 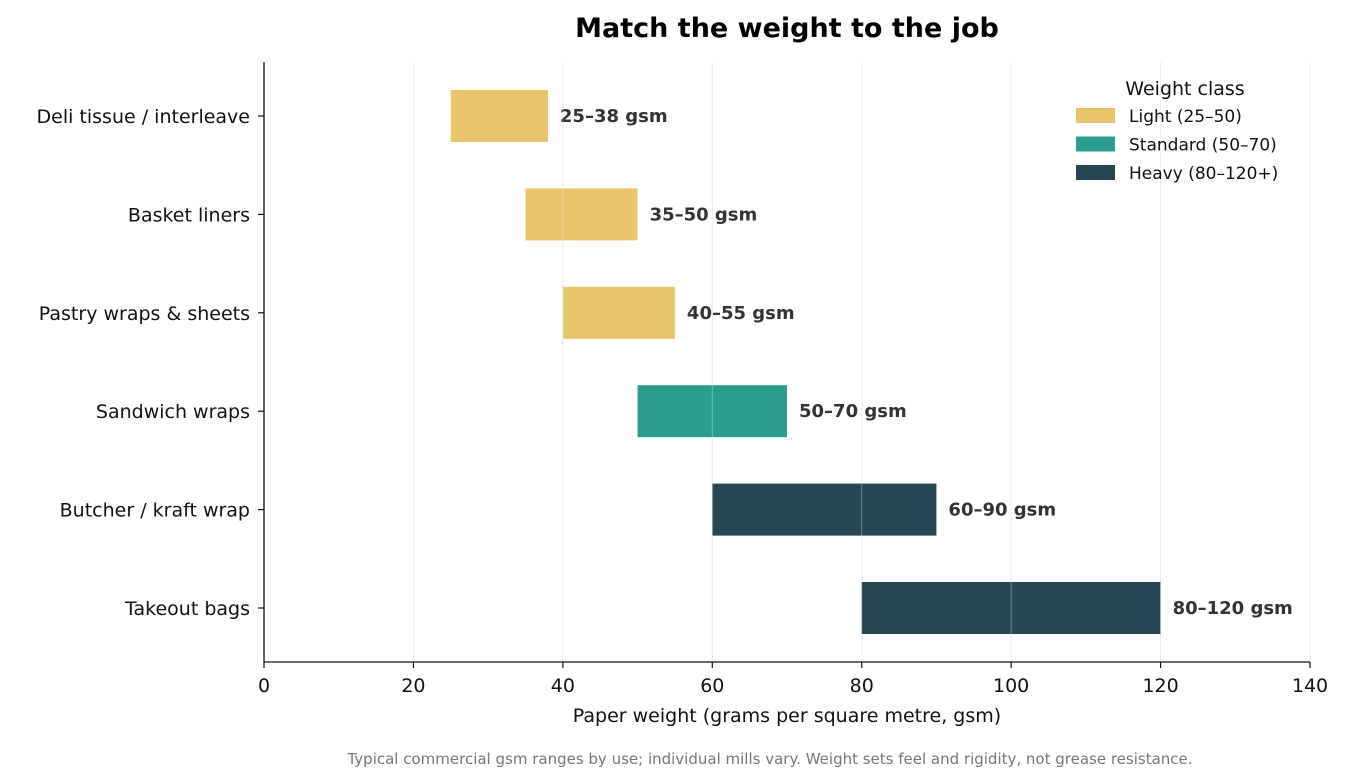 I want to click on x-tick-label: 60, so click(x=712, y=686).